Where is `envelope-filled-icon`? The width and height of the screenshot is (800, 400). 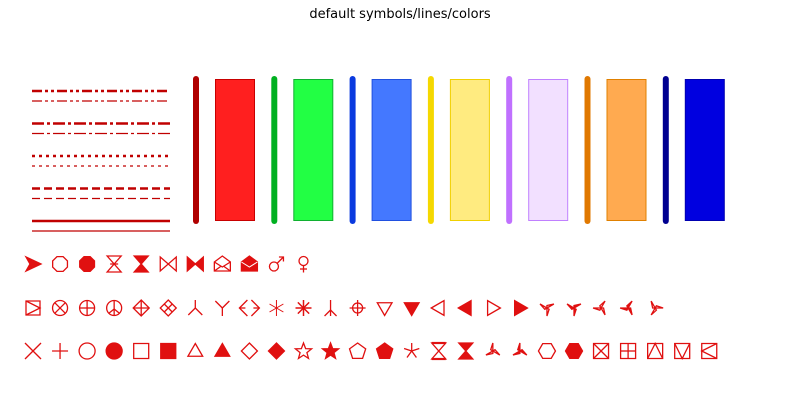
envelope-filled-icon is located at coordinates (249, 263).